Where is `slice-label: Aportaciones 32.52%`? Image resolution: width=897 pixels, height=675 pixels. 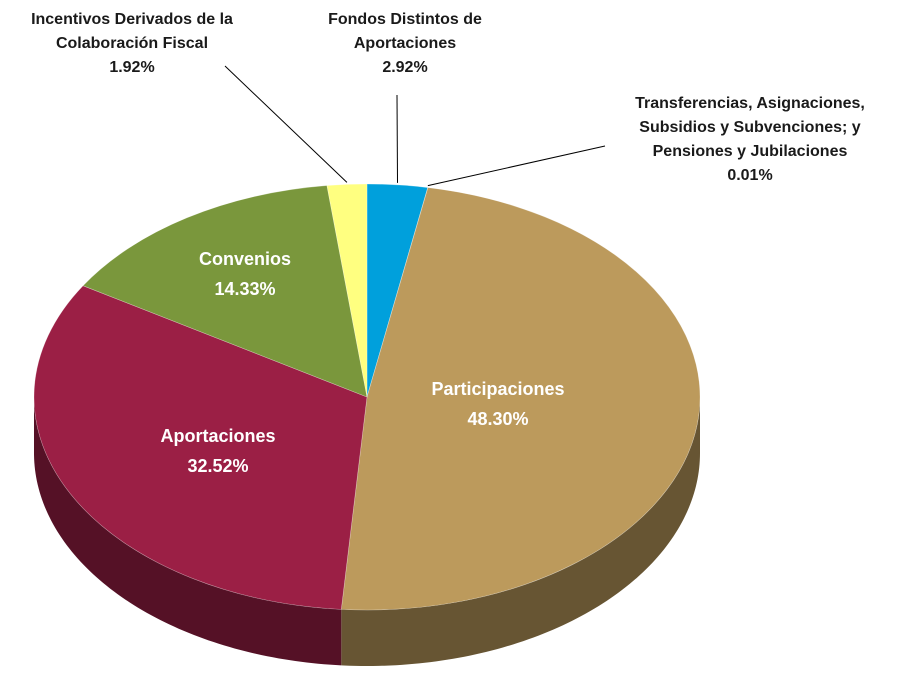
slice-label: Aportaciones 32.52% is located at coordinates (218, 451).